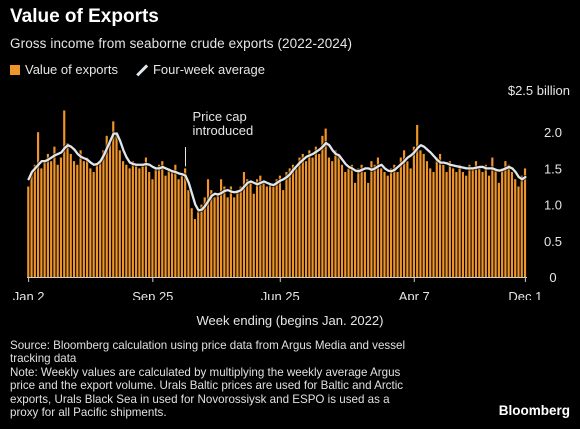 This screenshot has width=580, height=429. Describe the element at coordinates (208, 69) in the screenshot. I see `legend-line-label: Four-week average` at that location.